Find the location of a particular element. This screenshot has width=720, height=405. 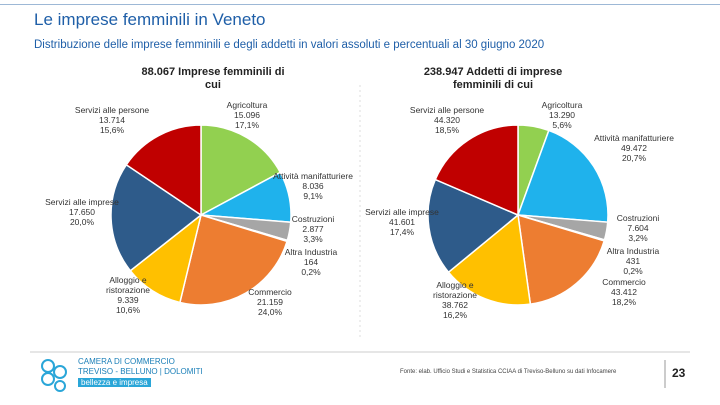

slice-label: Alloggio e ristorazione 38.762 16,2% is located at coordinates (455, 300).